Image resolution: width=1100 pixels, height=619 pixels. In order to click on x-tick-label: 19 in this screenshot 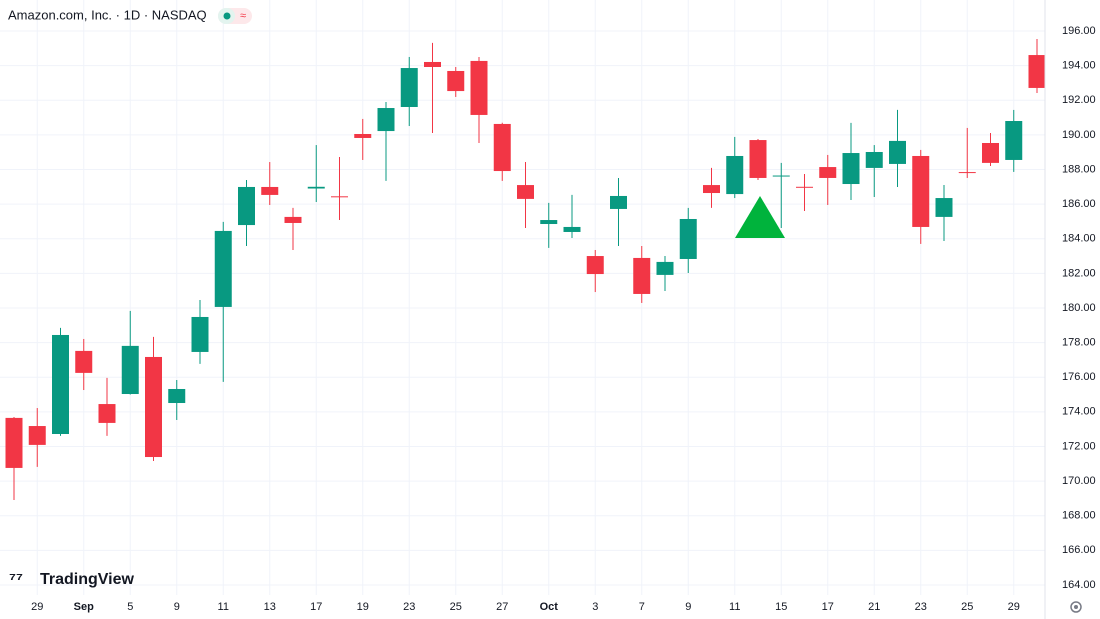, I will do `click(363, 607)`.